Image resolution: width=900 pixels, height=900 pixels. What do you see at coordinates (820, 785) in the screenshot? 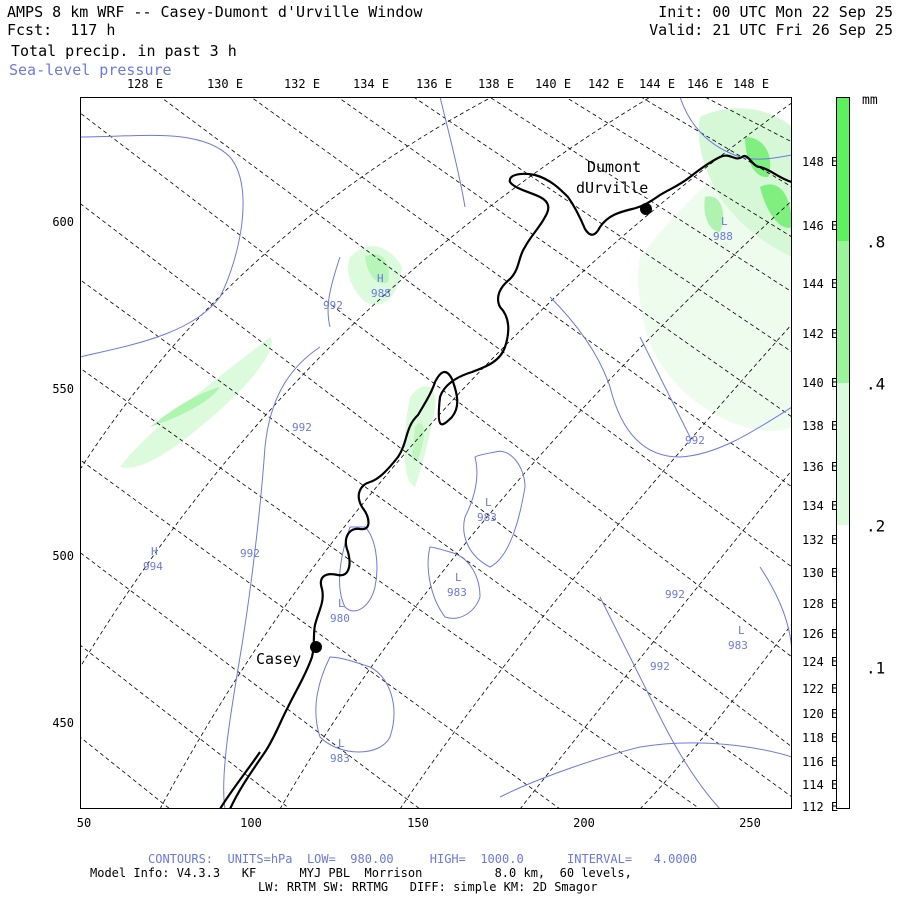
I see `right-lon-label: 114 E` at bounding box center [820, 785].